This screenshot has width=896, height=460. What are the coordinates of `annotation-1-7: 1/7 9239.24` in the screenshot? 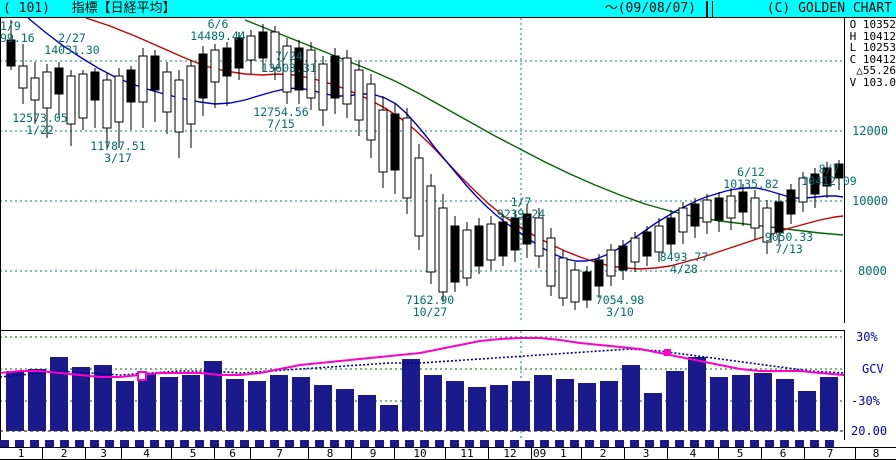 It's located at (521, 208).